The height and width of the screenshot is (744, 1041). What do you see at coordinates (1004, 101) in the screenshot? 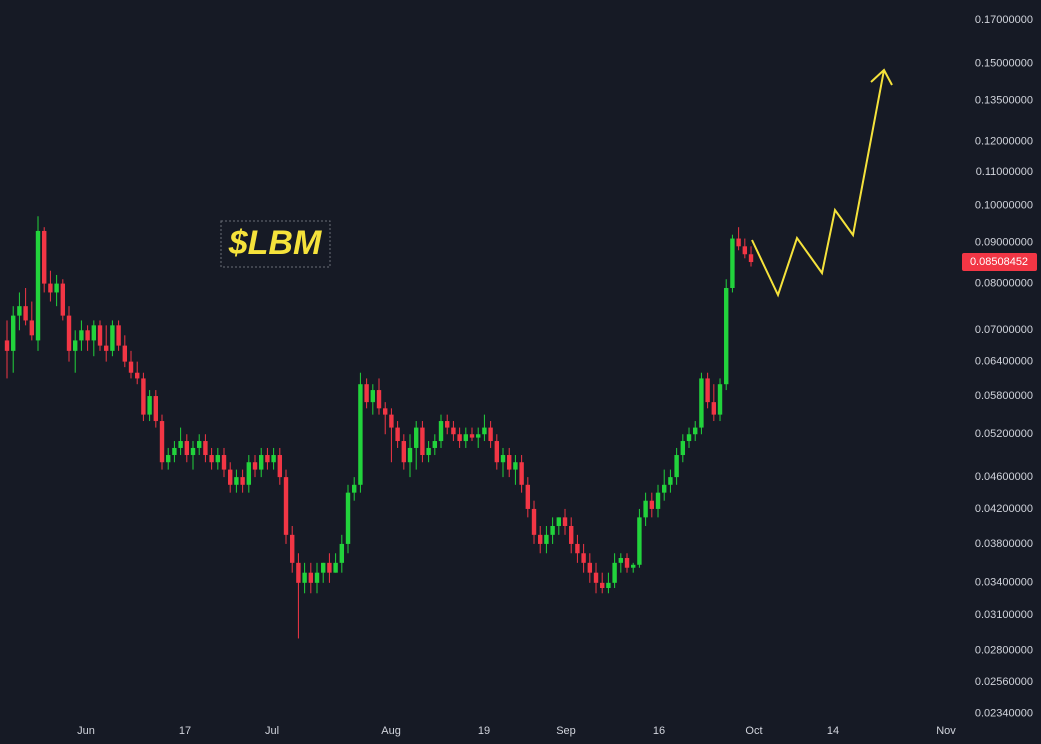
I see `y-tick-label: 0.13500000` at bounding box center [1004, 101].